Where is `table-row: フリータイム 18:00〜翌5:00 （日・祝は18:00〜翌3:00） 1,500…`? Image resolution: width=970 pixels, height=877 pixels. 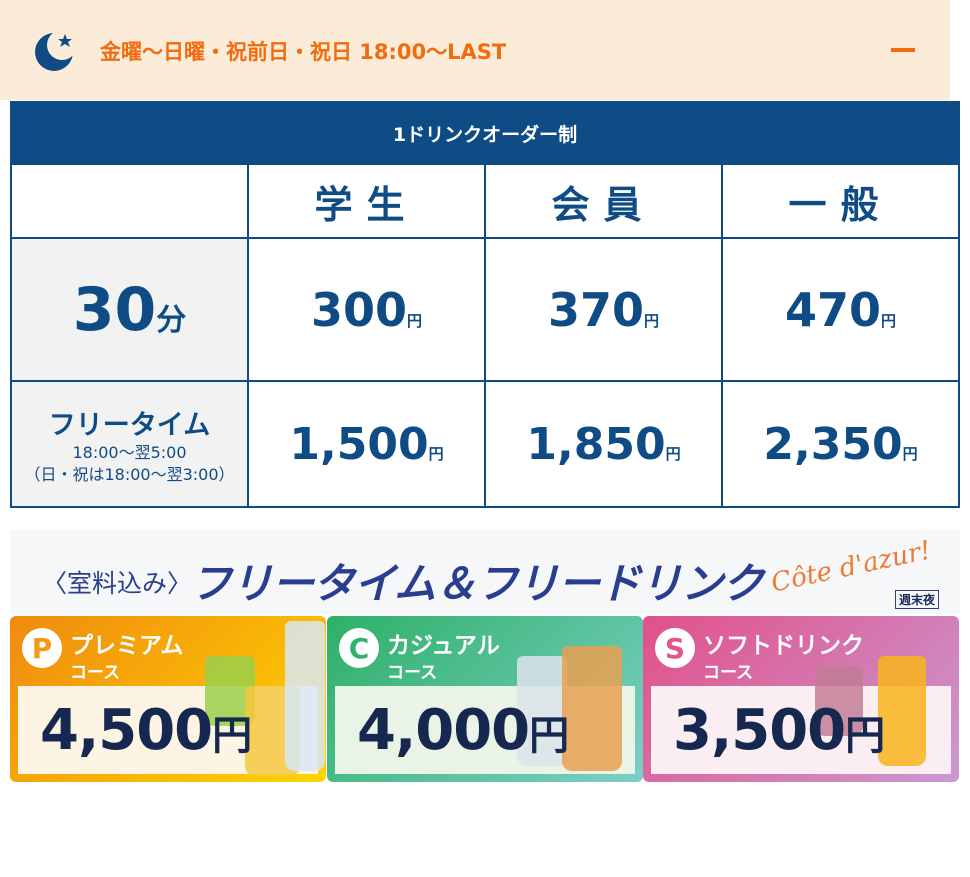 table-row: フリータイム 18:00〜翌5:00 （日・祝は18:00〜翌3:00） 1,500… is located at coordinates (485, 444).